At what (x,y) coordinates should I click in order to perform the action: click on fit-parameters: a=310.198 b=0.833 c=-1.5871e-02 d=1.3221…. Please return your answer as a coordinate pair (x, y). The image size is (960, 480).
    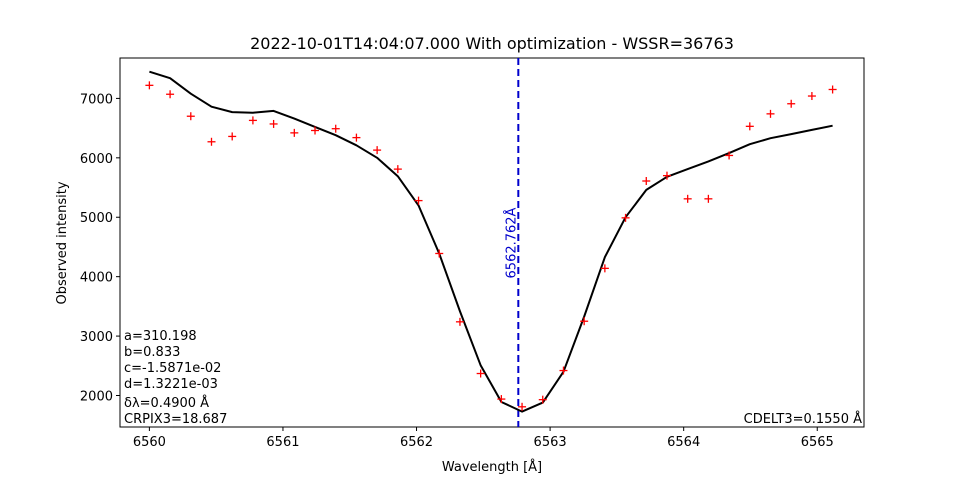
    Looking at the image, I should click on (175, 378).